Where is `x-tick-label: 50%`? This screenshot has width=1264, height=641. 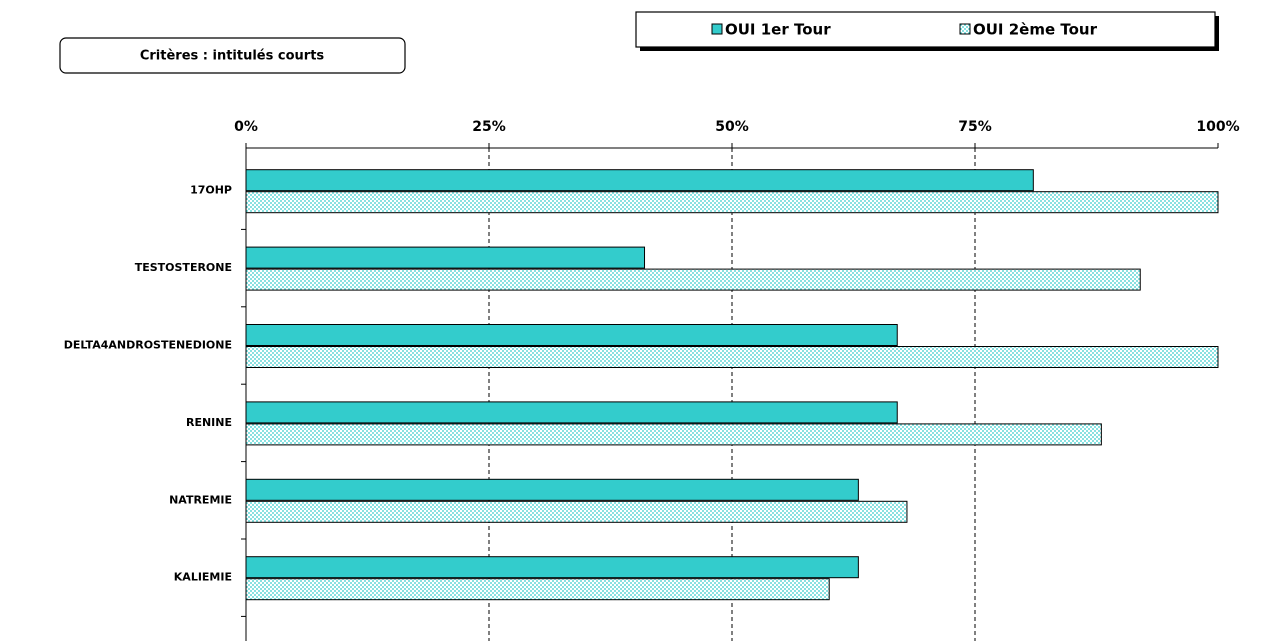
x-tick-label: 50% is located at coordinates (732, 127).